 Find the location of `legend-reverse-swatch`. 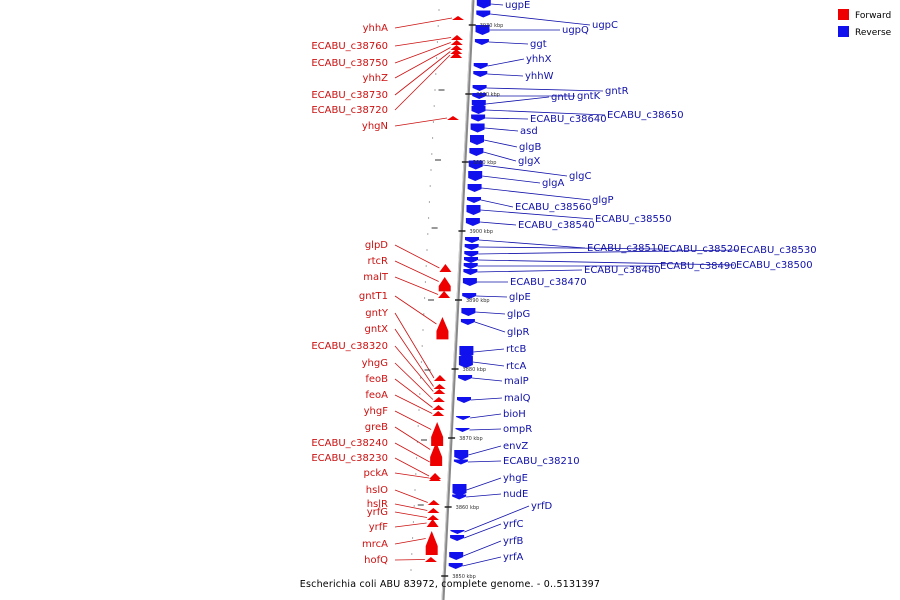

legend-reverse-swatch is located at coordinates (843, 31).